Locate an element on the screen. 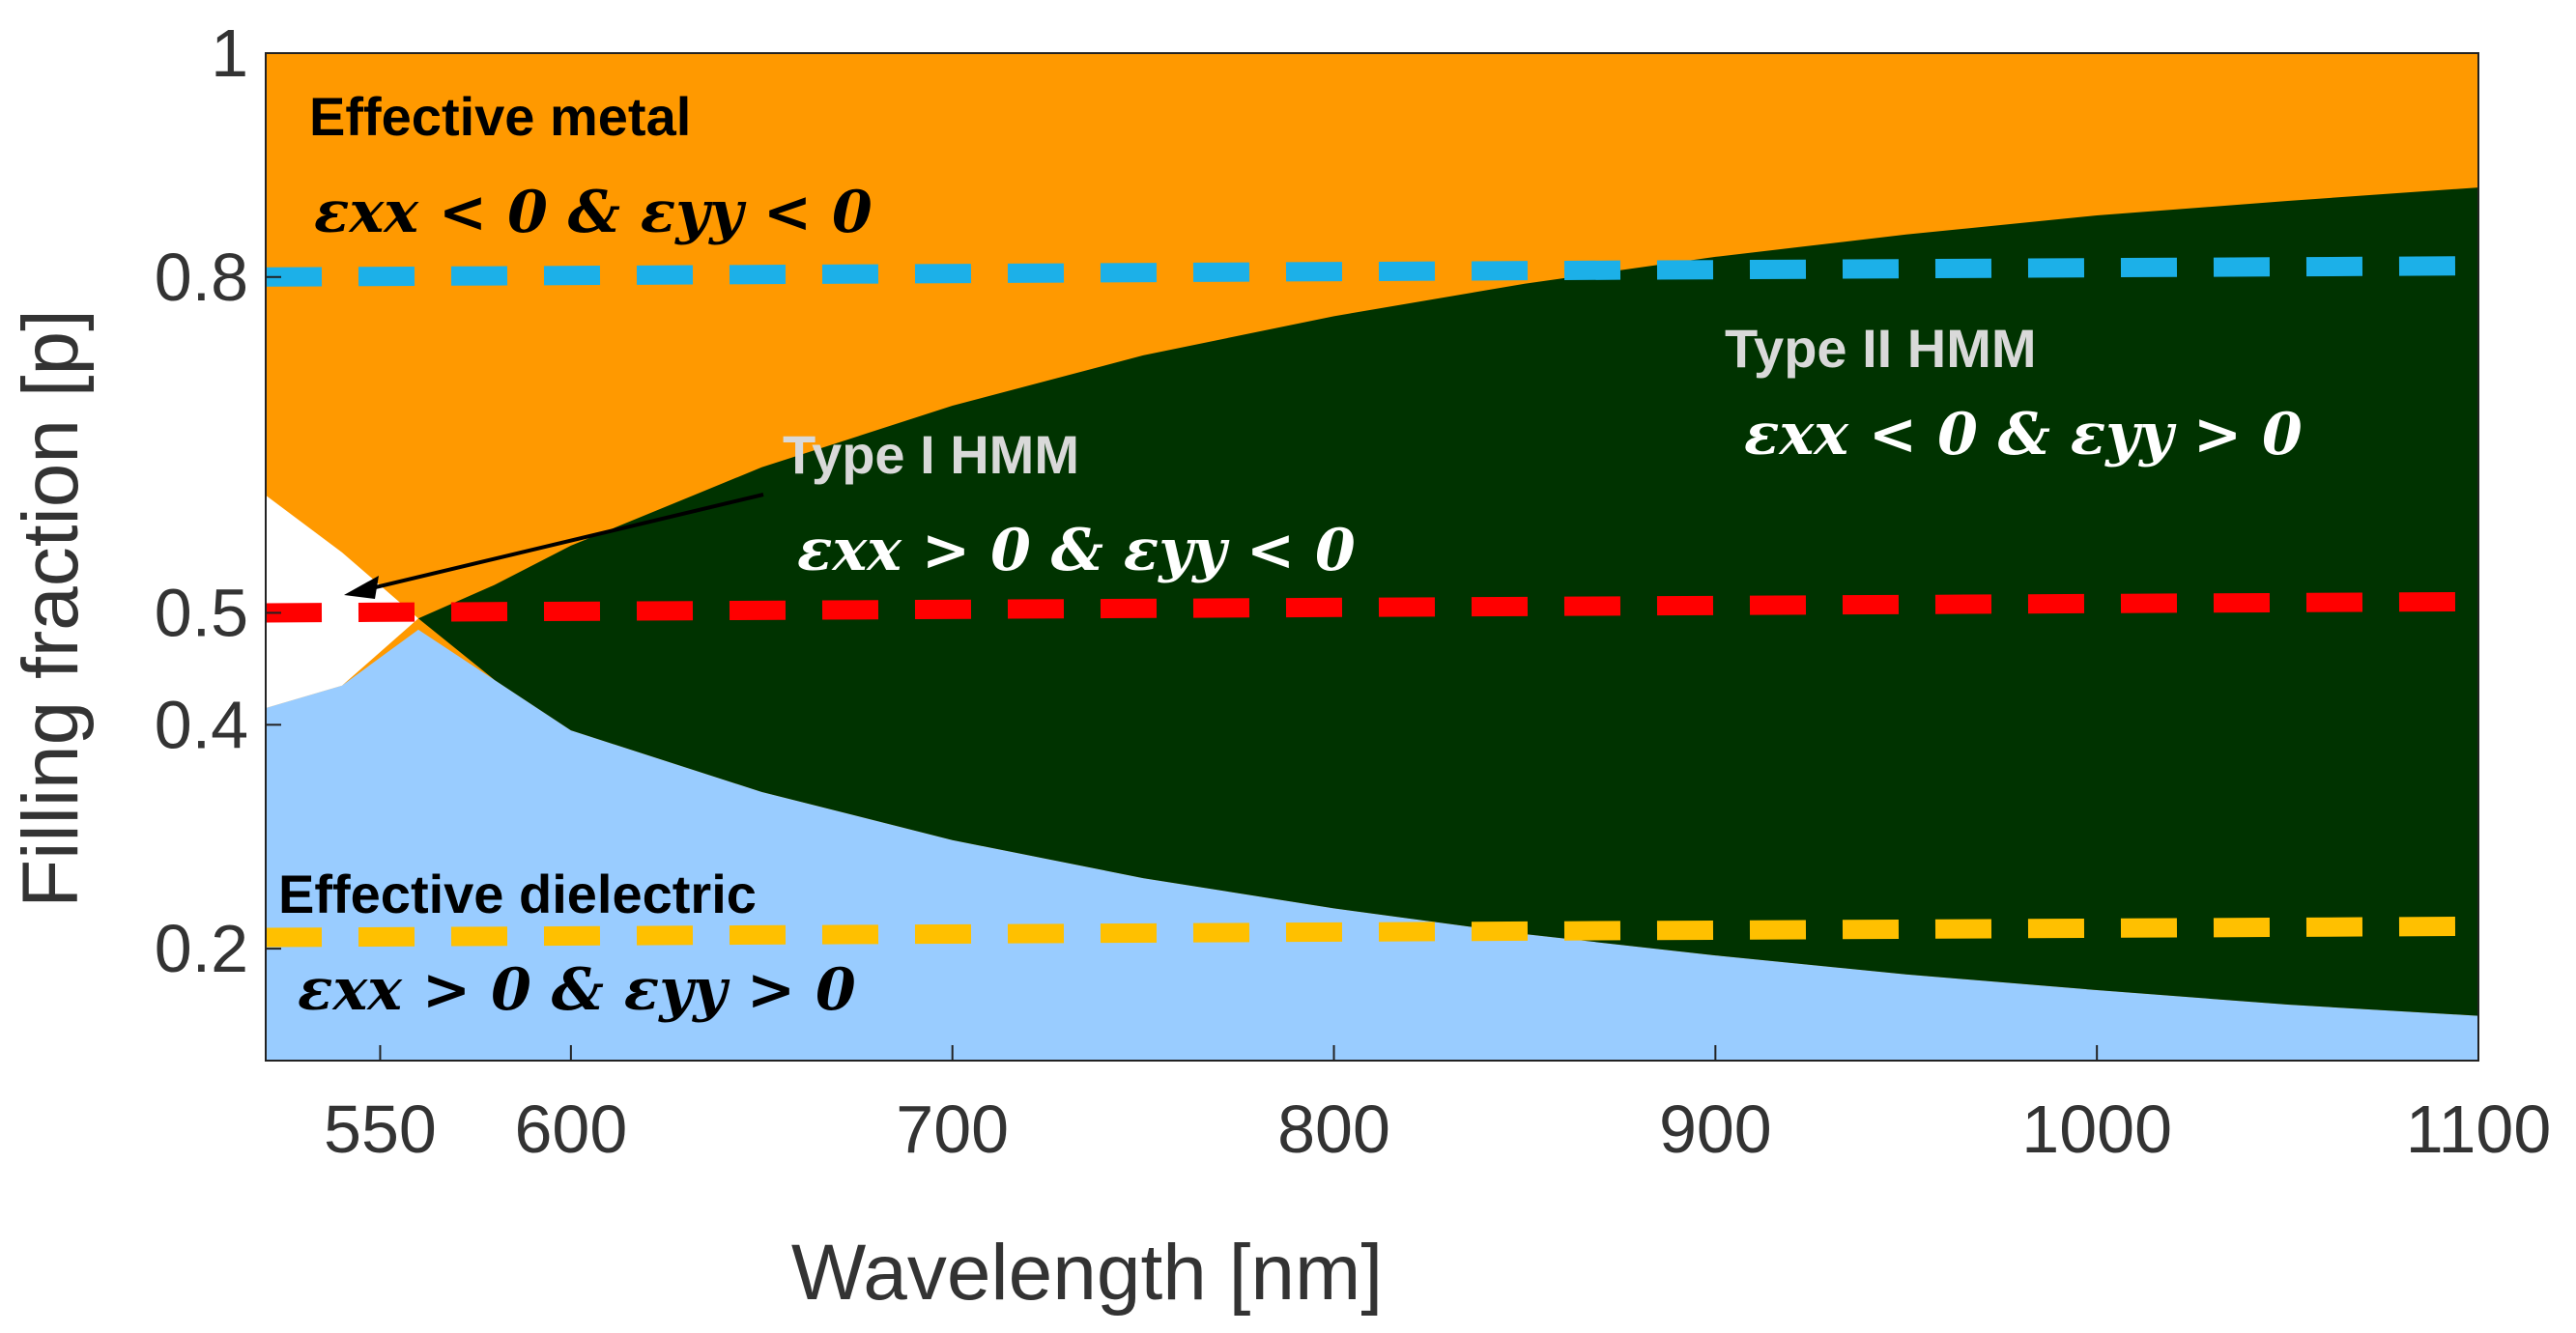 Image resolution: width=2576 pixels, height=1333 pixels. x-tick-label: 700 is located at coordinates (953, 1129).